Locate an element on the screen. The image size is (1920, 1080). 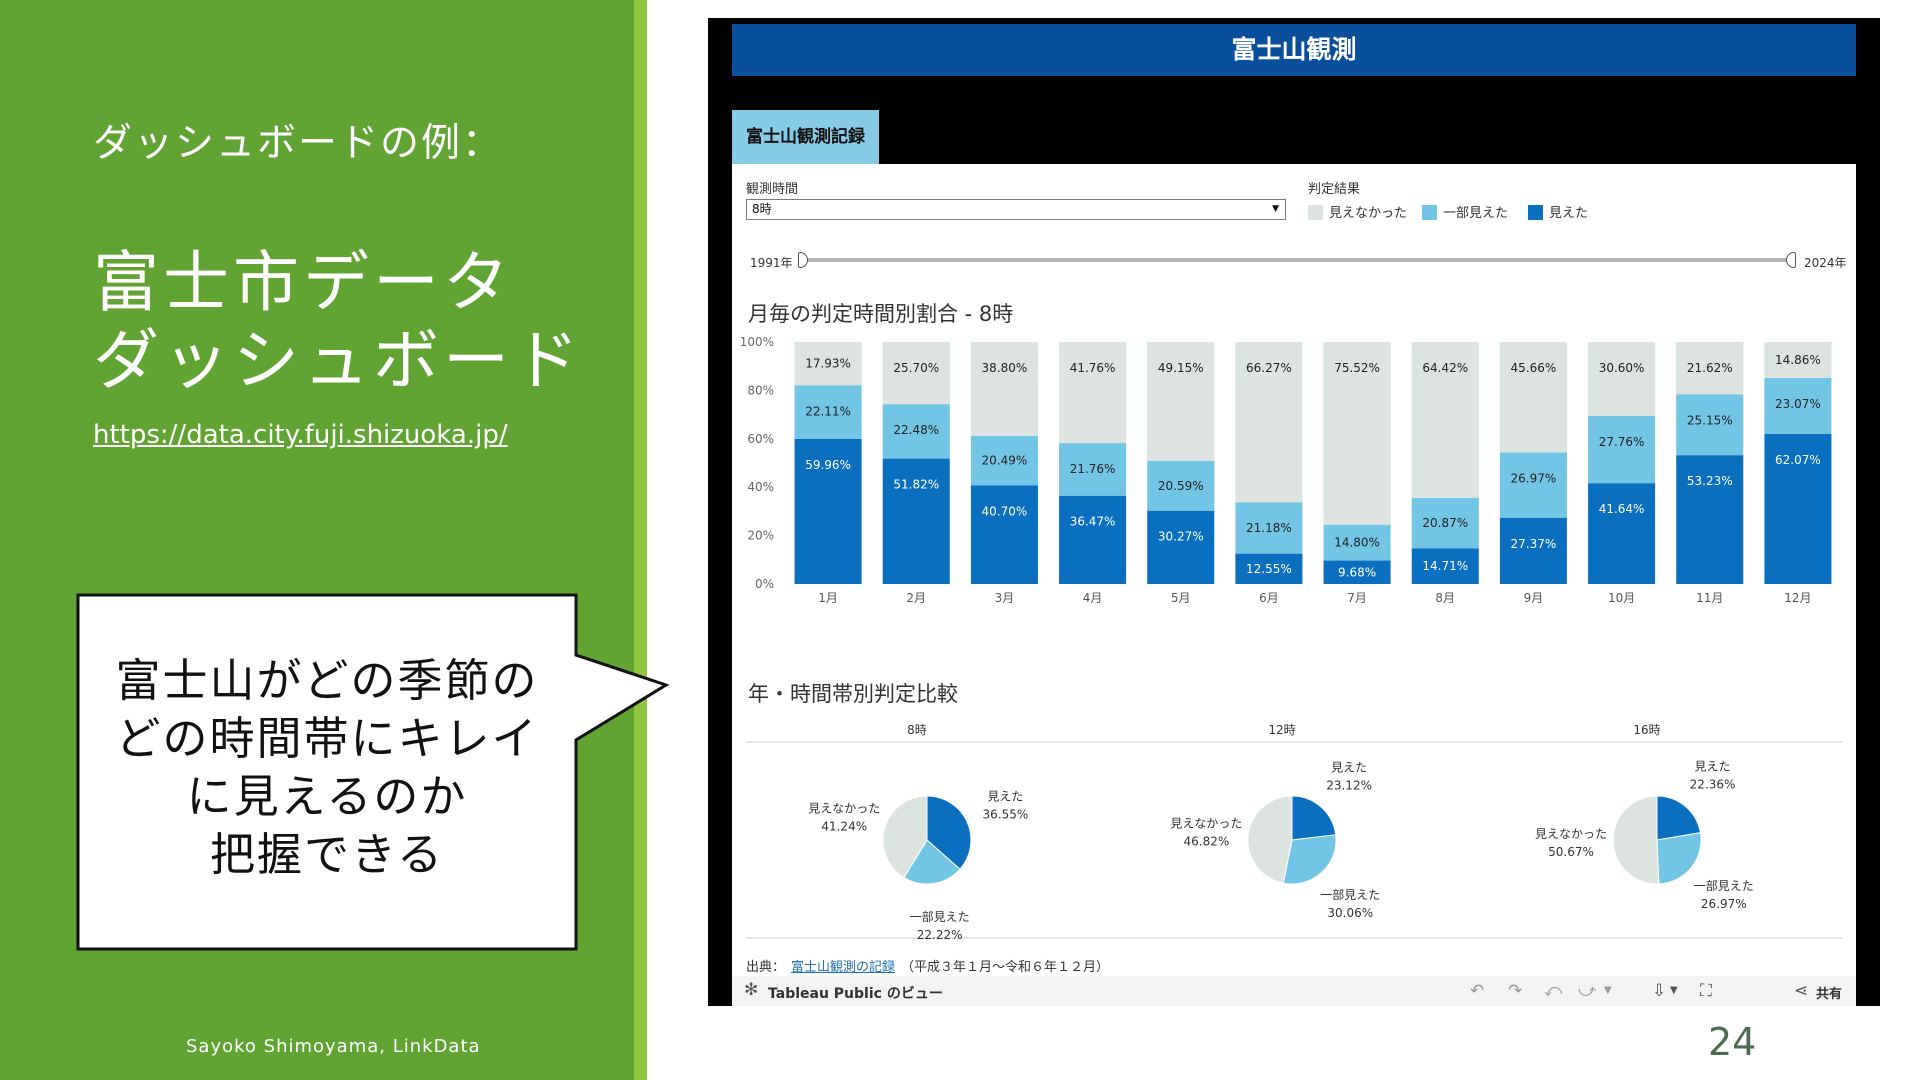
data-label: 62.07% is located at coordinates (1798, 460).